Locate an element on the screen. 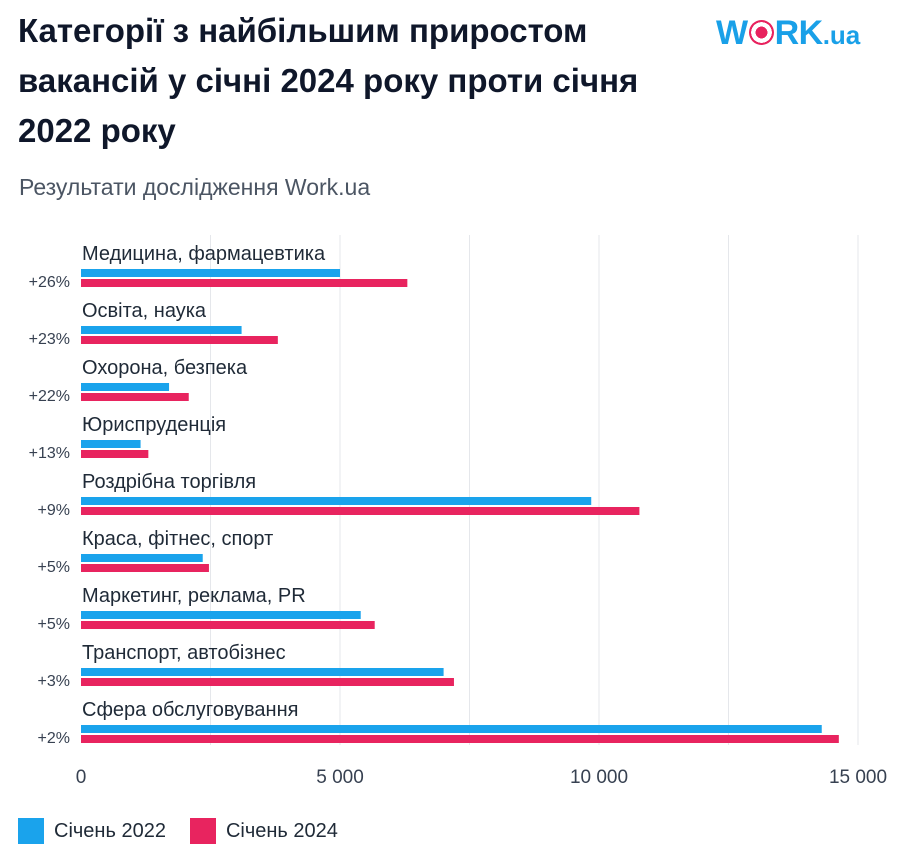  x-tick-label: 0 is located at coordinates (81, 777).